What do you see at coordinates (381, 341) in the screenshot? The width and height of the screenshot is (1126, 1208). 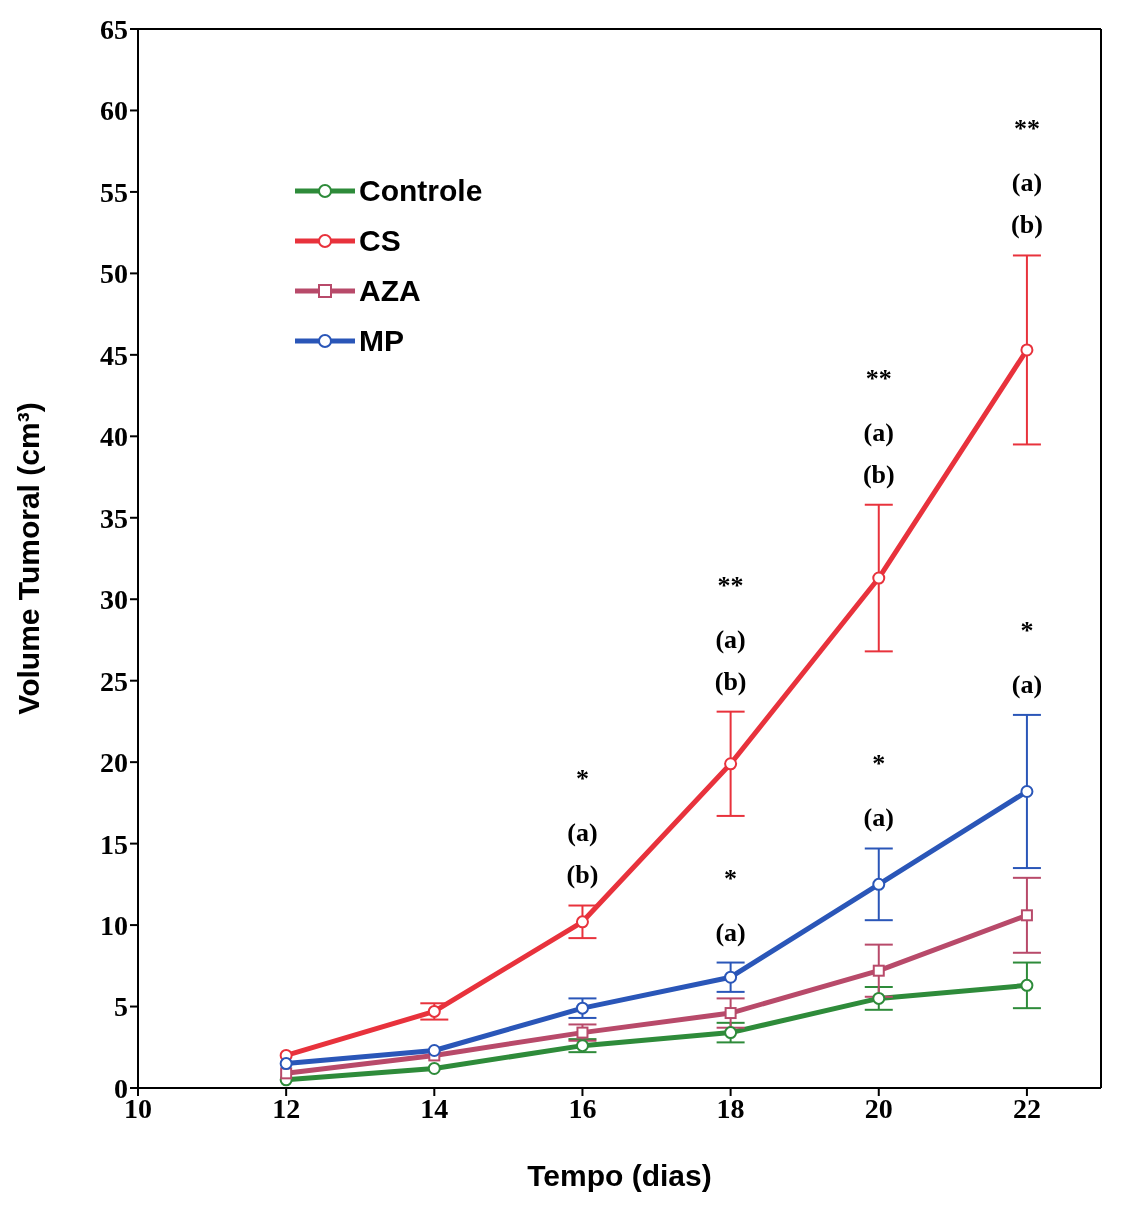 I see `legend-label: MP` at bounding box center [381, 341].